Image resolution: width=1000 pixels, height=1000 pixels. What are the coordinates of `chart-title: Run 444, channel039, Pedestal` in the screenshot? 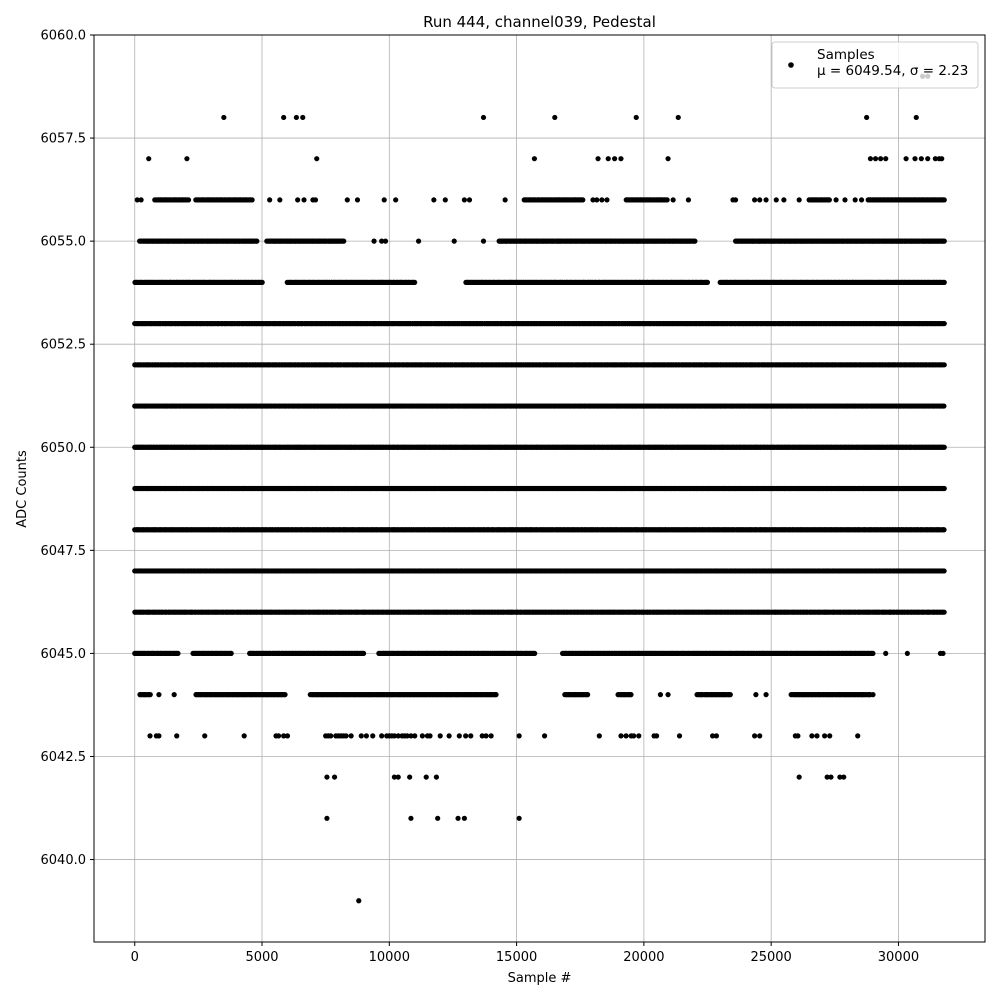 It's located at (539, 22).